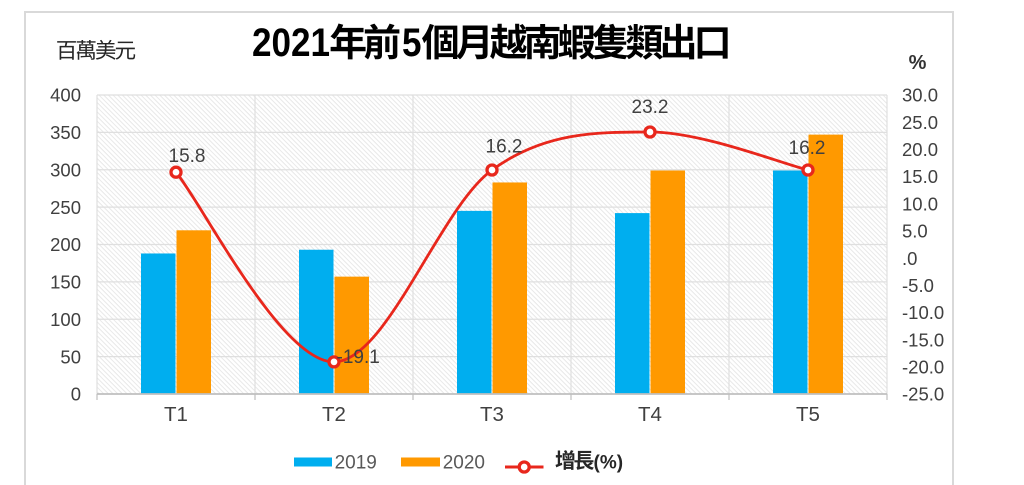  Describe the element at coordinates (920, 203) in the screenshot. I see `svg-text: 10.0` at that location.